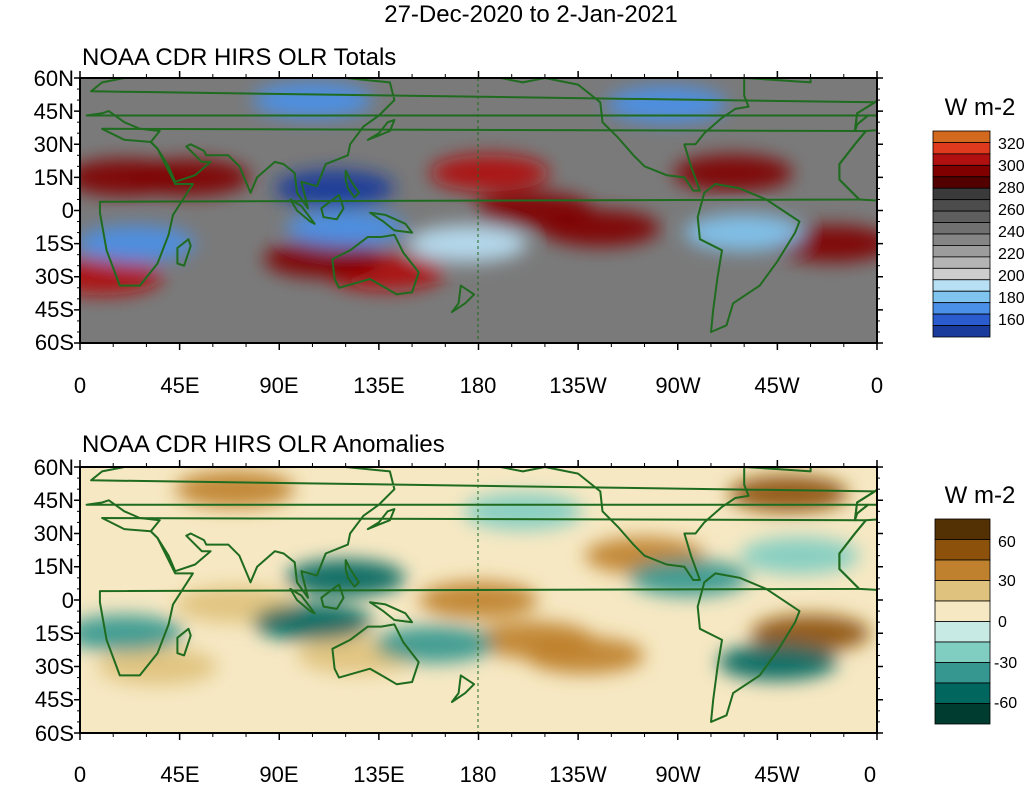 The image size is (1027, 785). Describe the element at coordinates (1011, 188) in the screenshot. I see `totals-colorbar-label: 280` at that location.